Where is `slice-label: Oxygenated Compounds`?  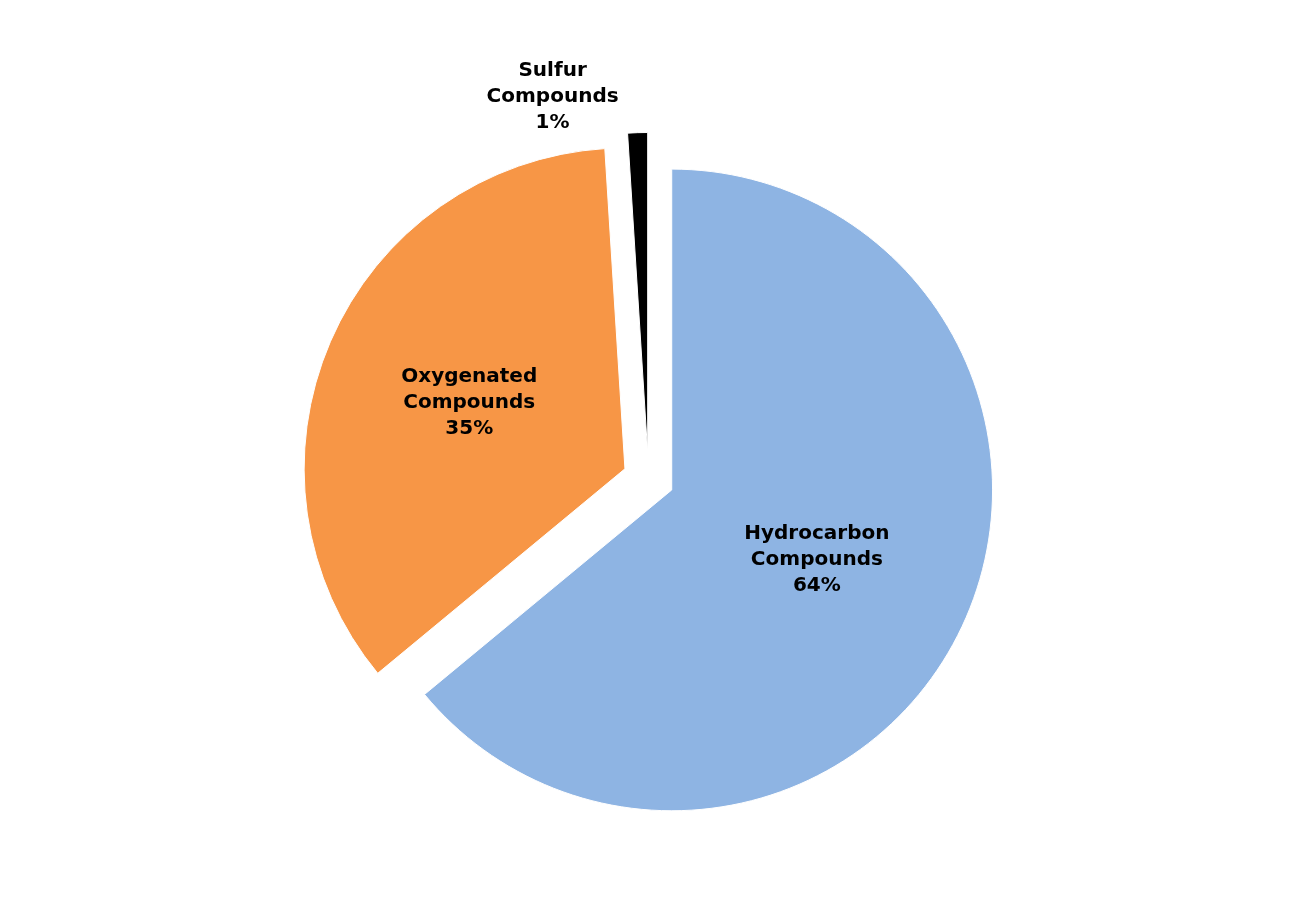
slice-label: Oxygenated Compounds is located at coordinates (469, 388).